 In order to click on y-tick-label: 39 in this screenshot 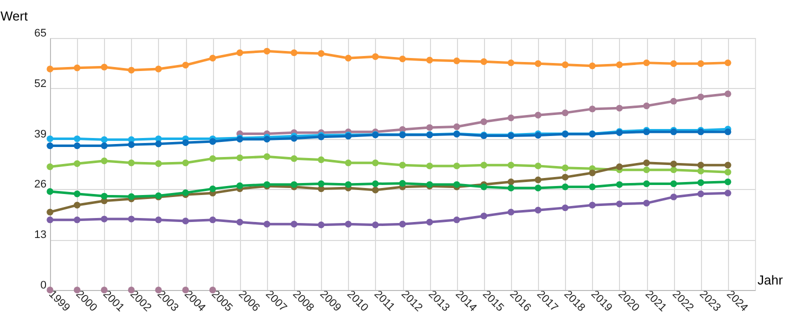, I will do `click(40, 134)`.